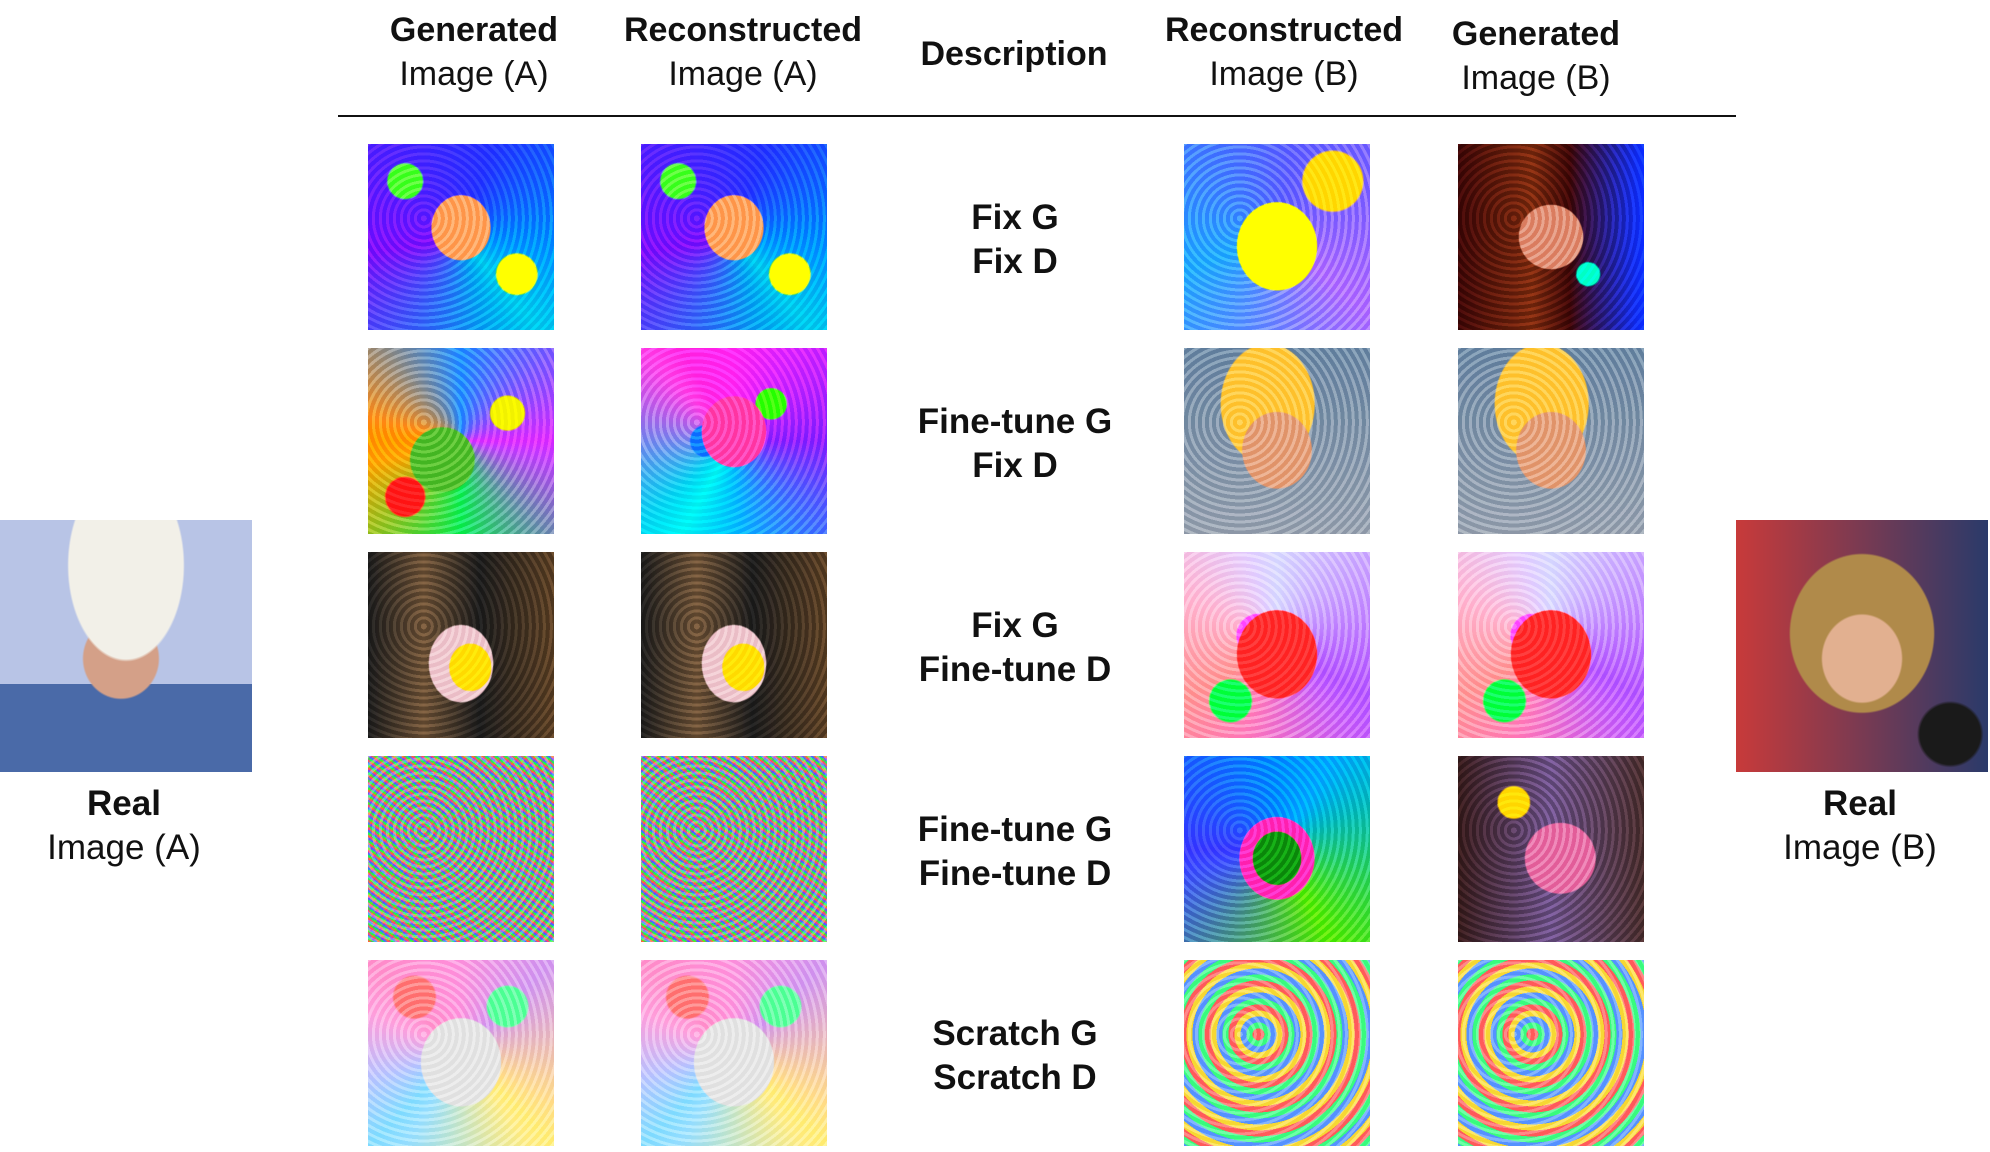 The image size is (1990, 1152). What do you see at coordinates (1015, 670) in the screenshot?
I see `description-row-3-line-2: Fine-tune D` at bounding box center [1015, 670].